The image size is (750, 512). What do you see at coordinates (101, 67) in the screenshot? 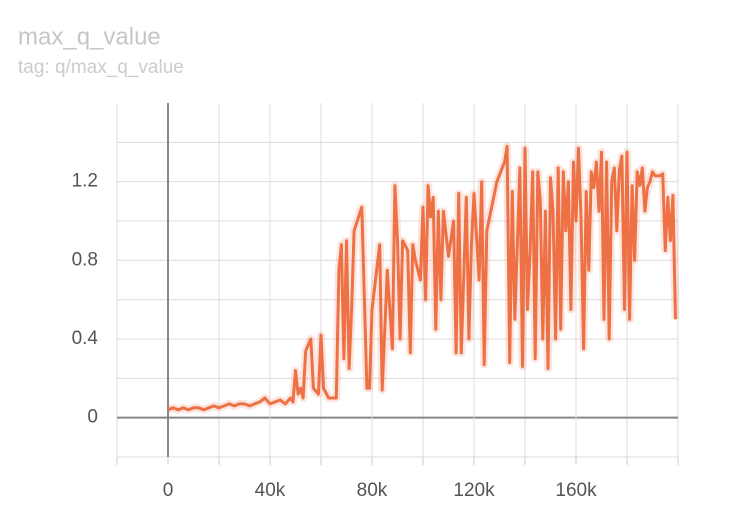
I see `chart-subtitle: tag: q/max_q_value` at bounding box center [101, 67].